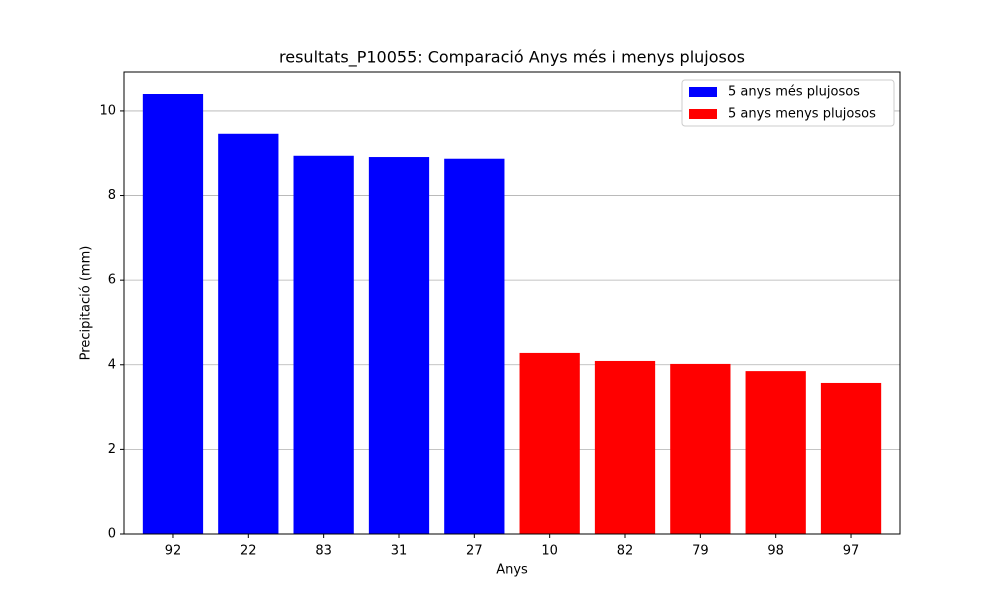 The image size is (1000, 600). I want to click on y-tick-label: 2, so click(112, 449).